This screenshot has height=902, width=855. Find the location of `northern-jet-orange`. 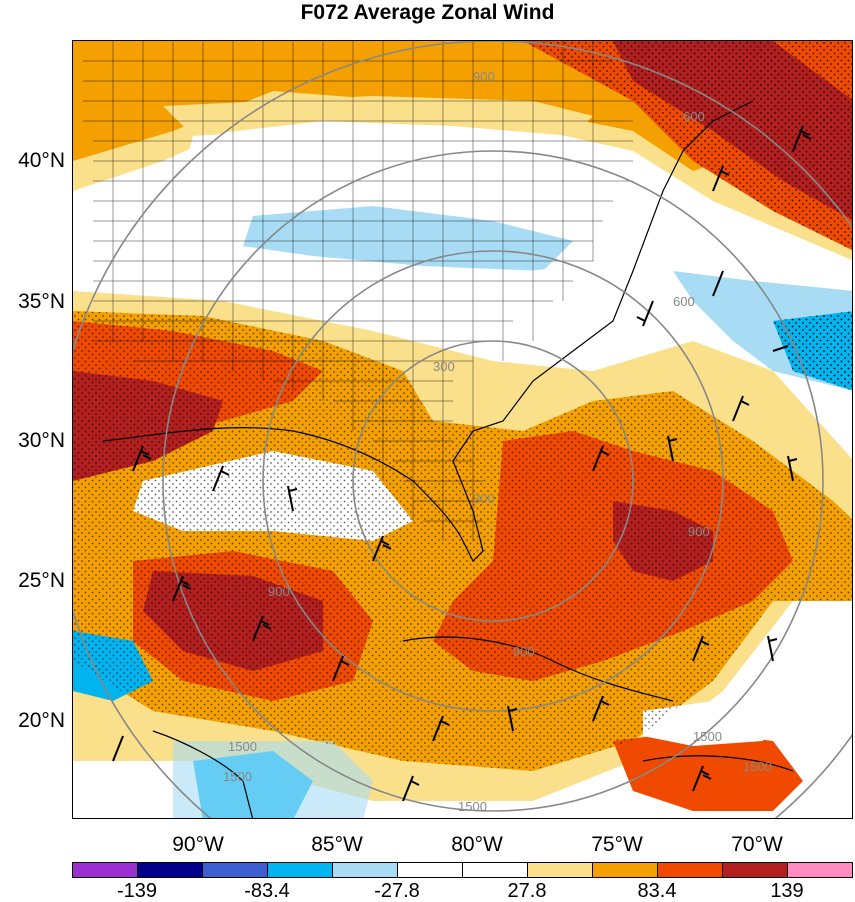

northern-jet-orange is located at coordinates (398, 106).